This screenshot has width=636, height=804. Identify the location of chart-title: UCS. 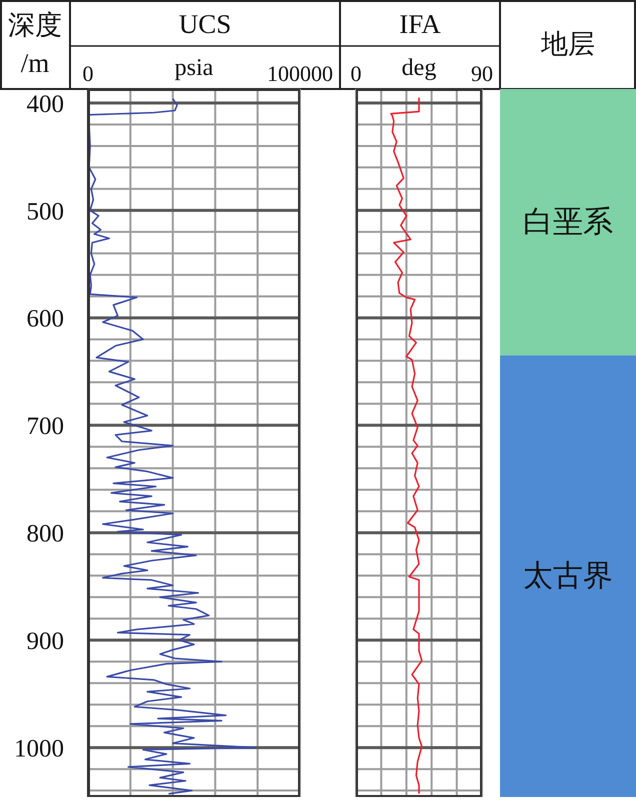
(205, 24).